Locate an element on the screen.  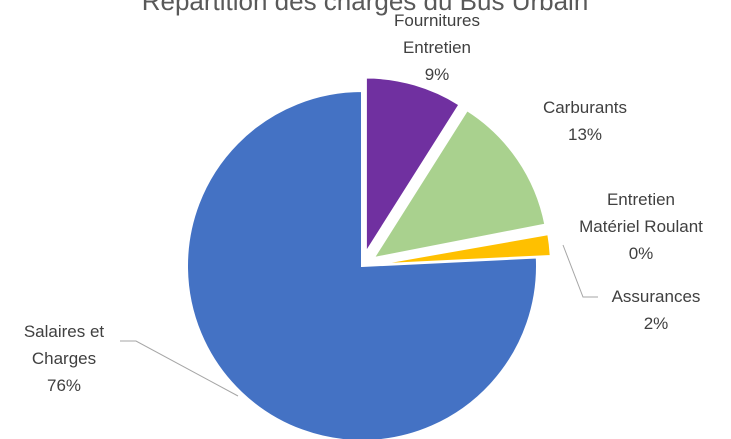
chart-title: Répartition des charges du Bus Urbain is located at coordinates (365, 8).